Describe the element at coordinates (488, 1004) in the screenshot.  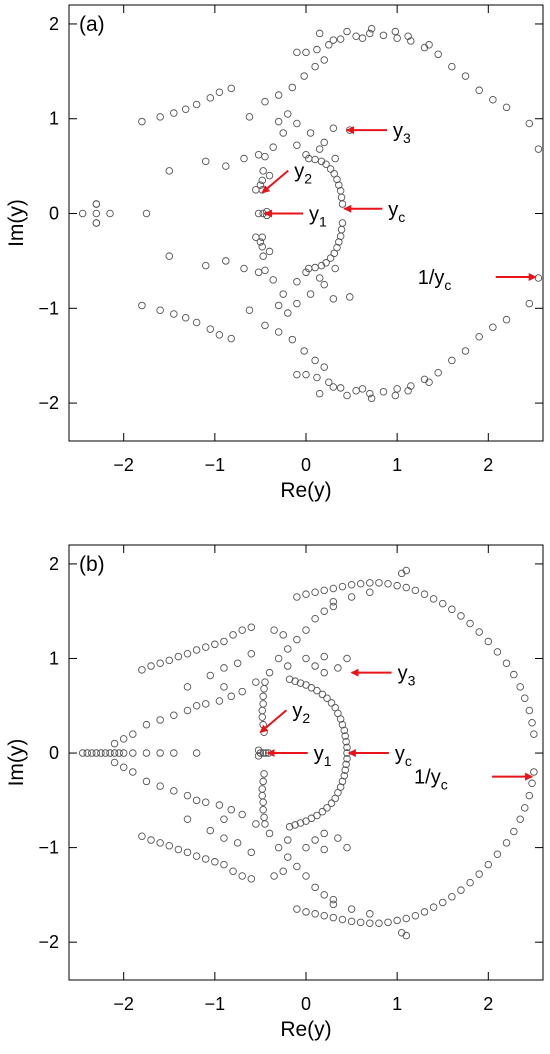
I see `x-tick-label: 2` at that location.